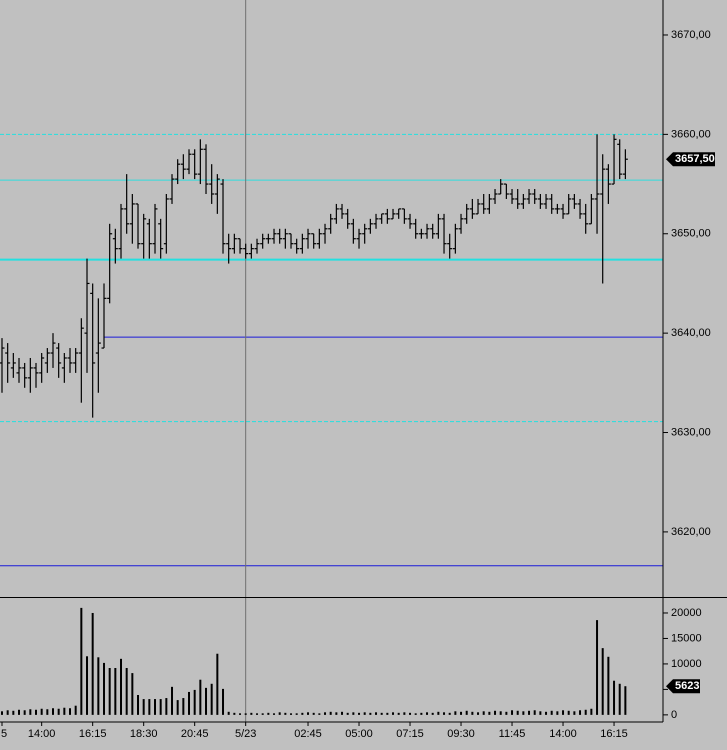  I want to click on x-tick-label: 05:00, so click(359, 734).